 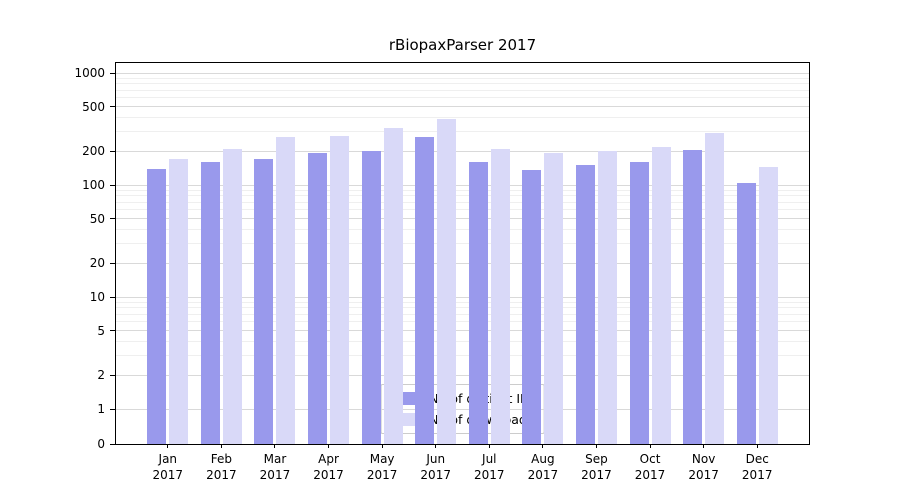 What do you see at coordinates (462, 419) in the screenshot?
I see `legend-item-downloads: Nb of downloads` at bounding box center [462, 419].